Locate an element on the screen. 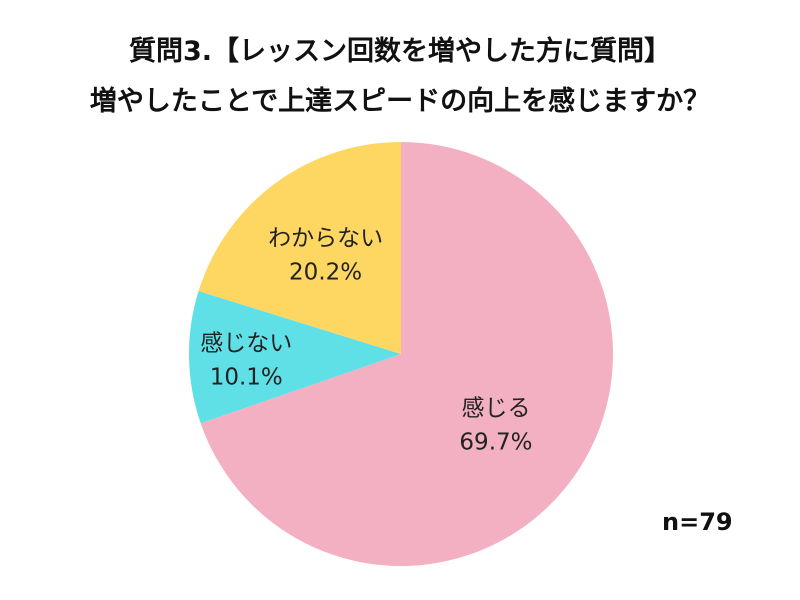 This screenshot has width=800, height=600. slice-value-label-2: 20.2% is located at coordinates (325, 273).